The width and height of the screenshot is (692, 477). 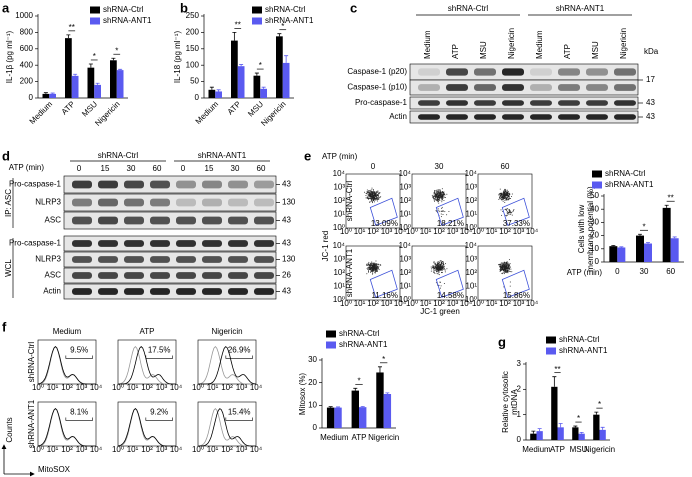 What do you see at coordinates (176, 387) in the screenshot?
I see `x-tick-label: 10⁴` at bounding box center [176, 387].